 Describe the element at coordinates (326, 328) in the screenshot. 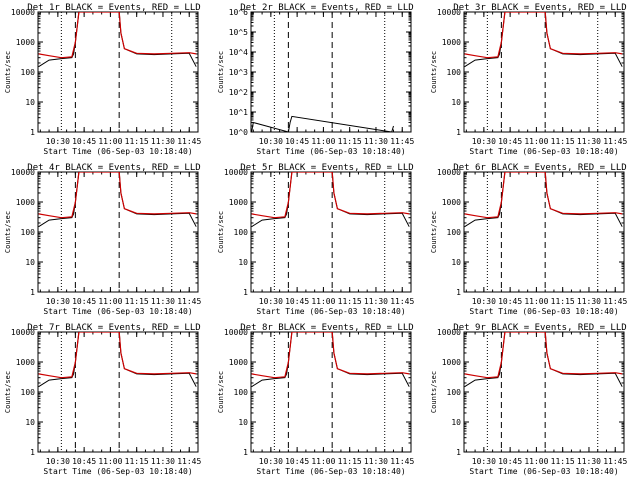

I see `chart-title: Det 8r BLACK = Events, RED = LLD` at that location.